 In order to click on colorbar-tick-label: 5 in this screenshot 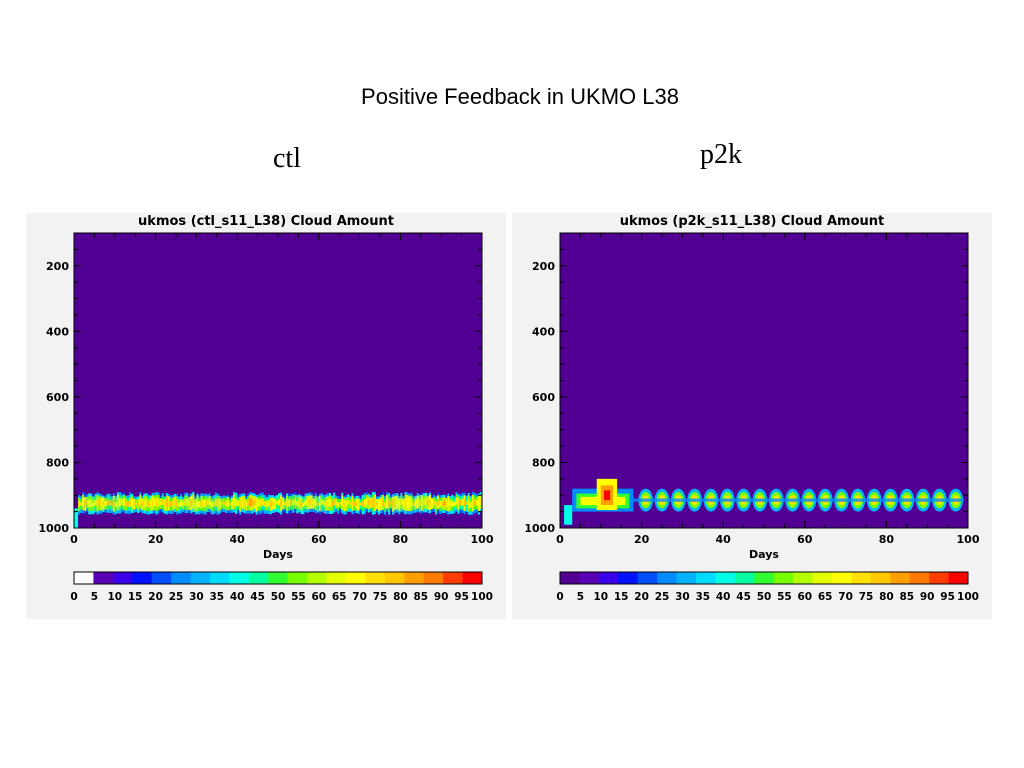, I will do `click(94, 597)`.